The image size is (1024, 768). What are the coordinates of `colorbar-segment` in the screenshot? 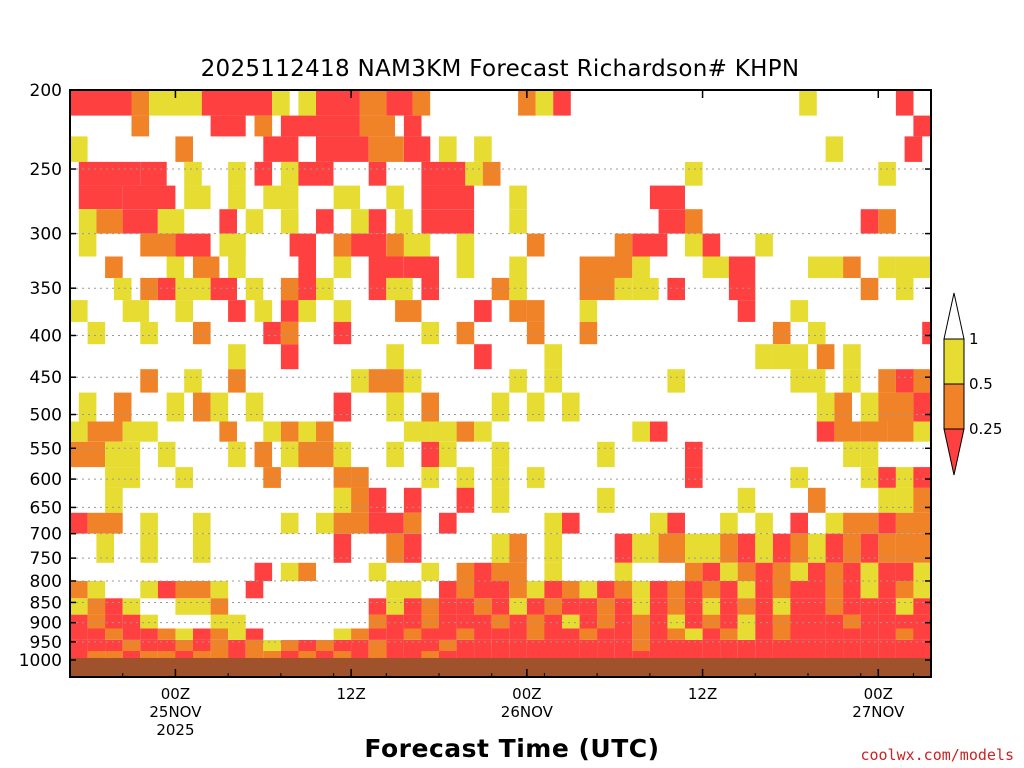 It's located at (954, 361).